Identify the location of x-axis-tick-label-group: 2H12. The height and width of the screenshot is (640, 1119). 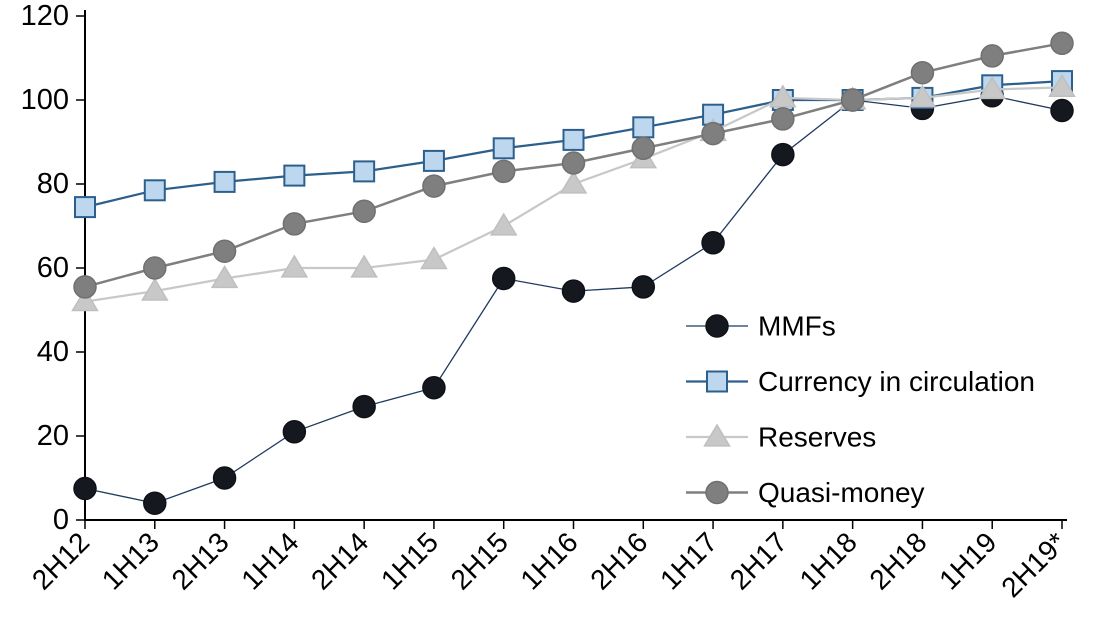
(60, 560).